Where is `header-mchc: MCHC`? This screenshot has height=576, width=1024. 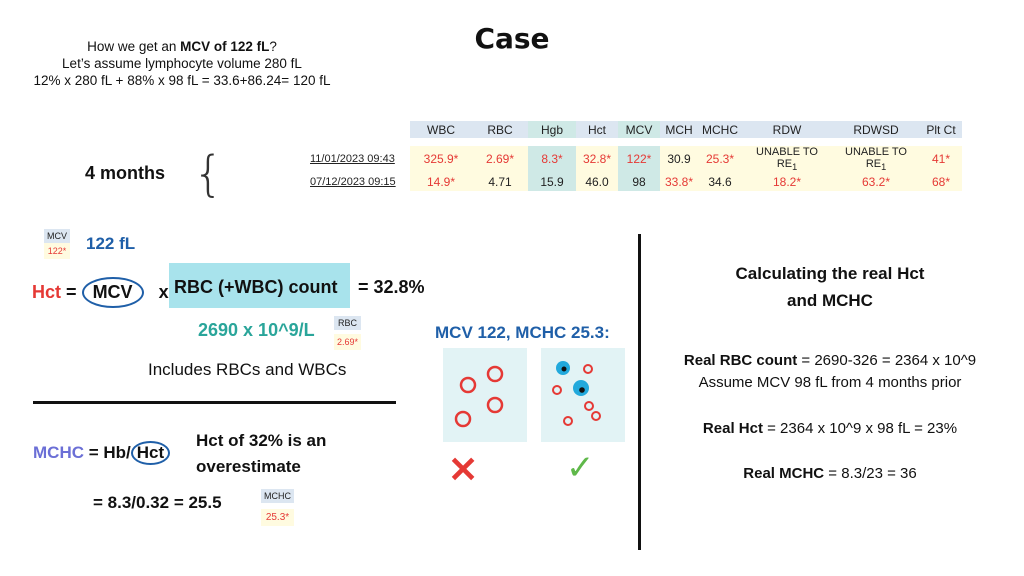
header-mchc: MCHC is located at coordinates (720, 129).